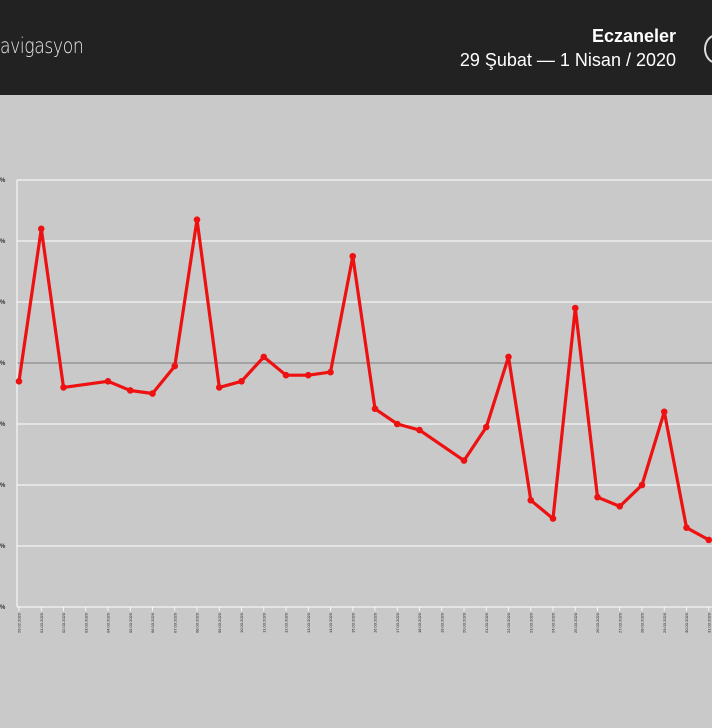 This screenshot has height=728, width=712. What do you see at coordinates (63, 622) in the screenshot?
I see `x-tick-label: 02.03.2020` at bounding box center [63, 622].